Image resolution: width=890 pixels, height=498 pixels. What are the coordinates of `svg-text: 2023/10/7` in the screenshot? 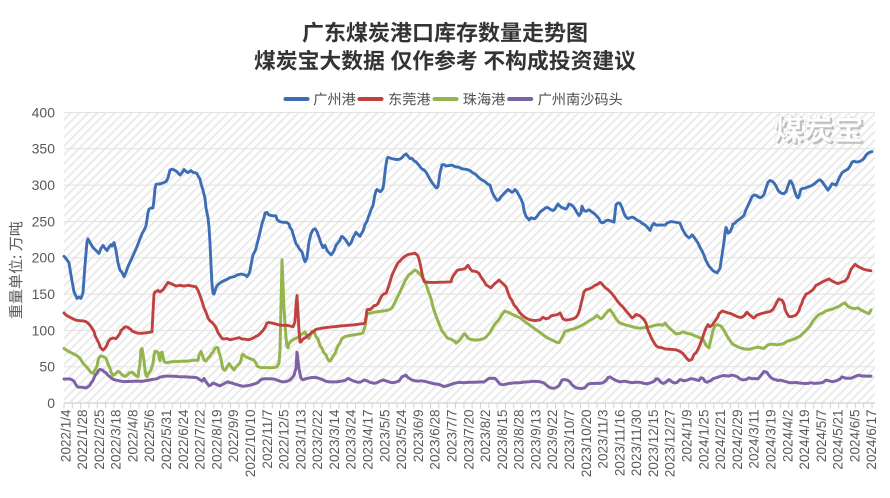 It's located at (569, 440).